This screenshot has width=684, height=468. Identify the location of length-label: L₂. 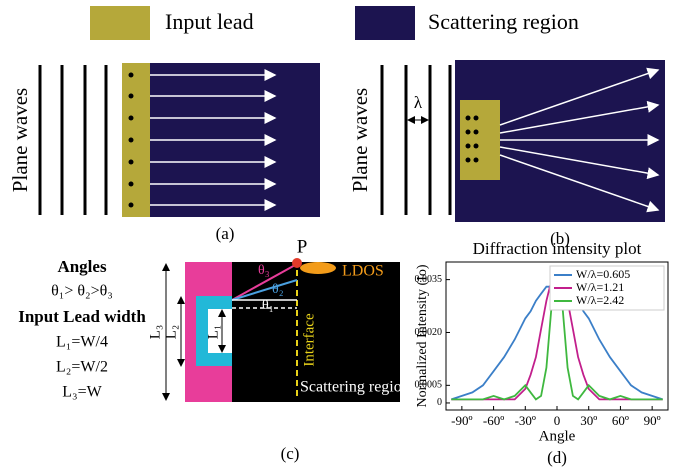
(171, 332).